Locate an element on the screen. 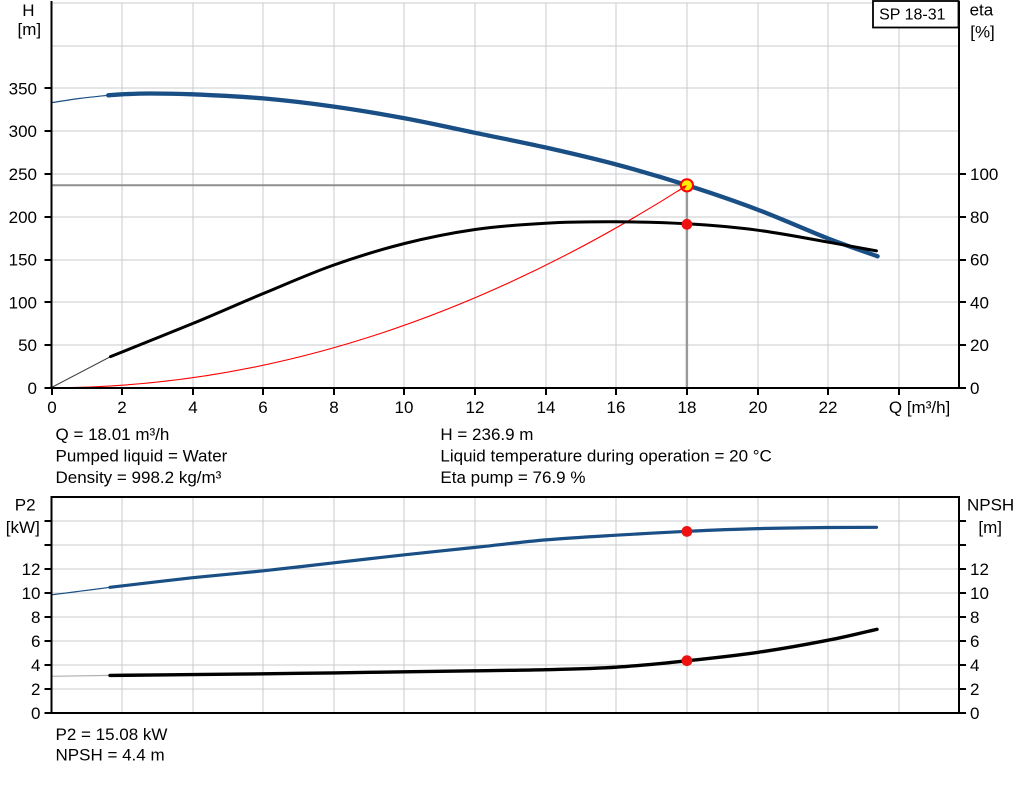 Image resolution: width=1024 pixels, height=786 pixels. svg-text: 60 is located at coordinates (979, 260).